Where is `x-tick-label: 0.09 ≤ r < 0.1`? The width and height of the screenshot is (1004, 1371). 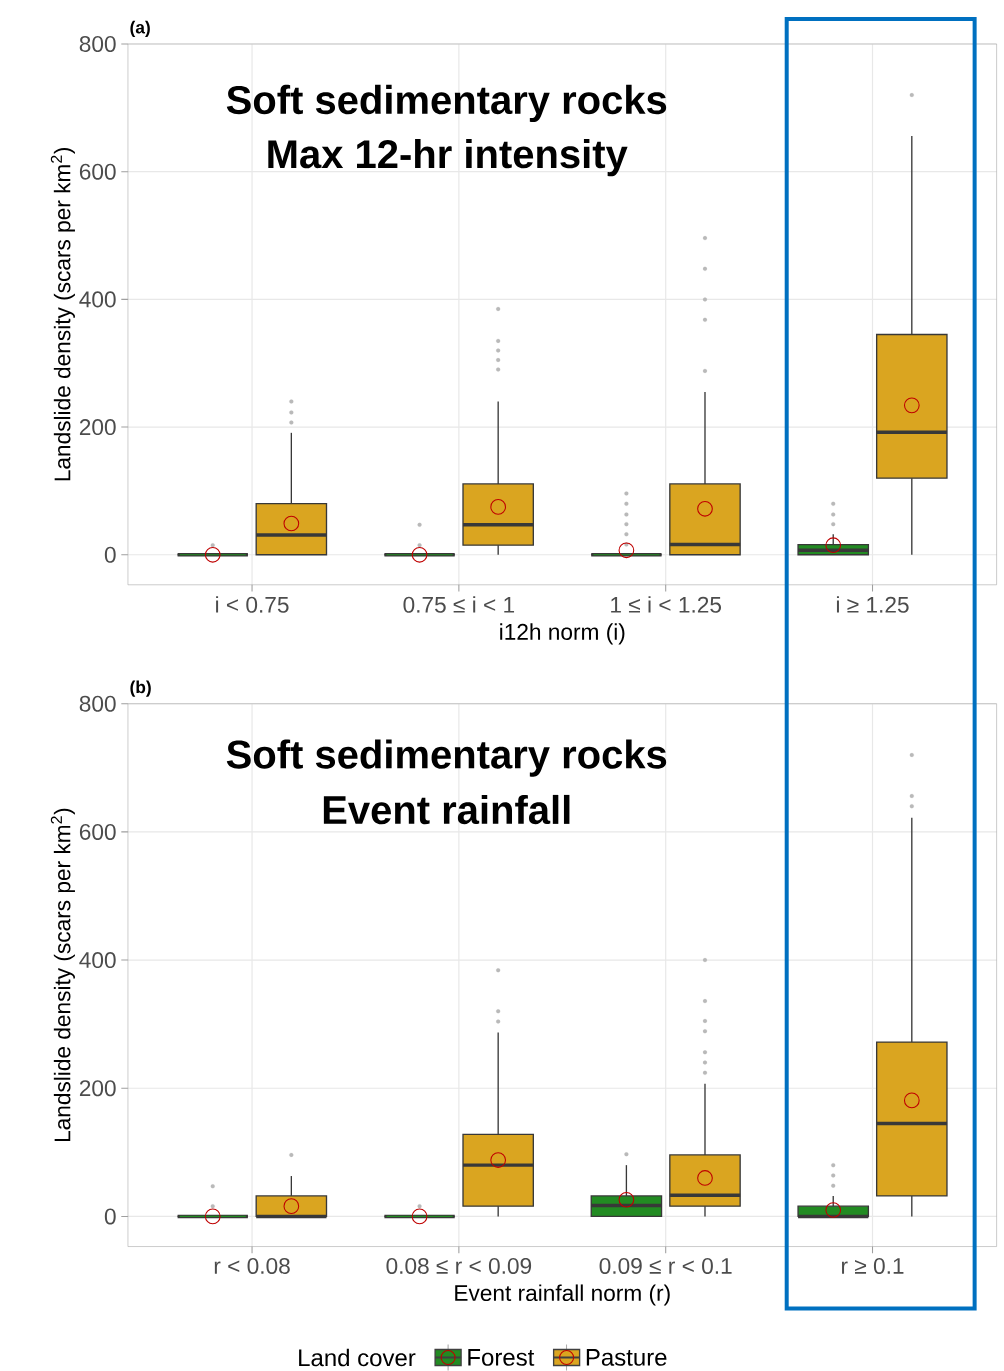 x-tick-label: 0.09 ≤ r < 0.1 is located at coordinates (665, 1265).